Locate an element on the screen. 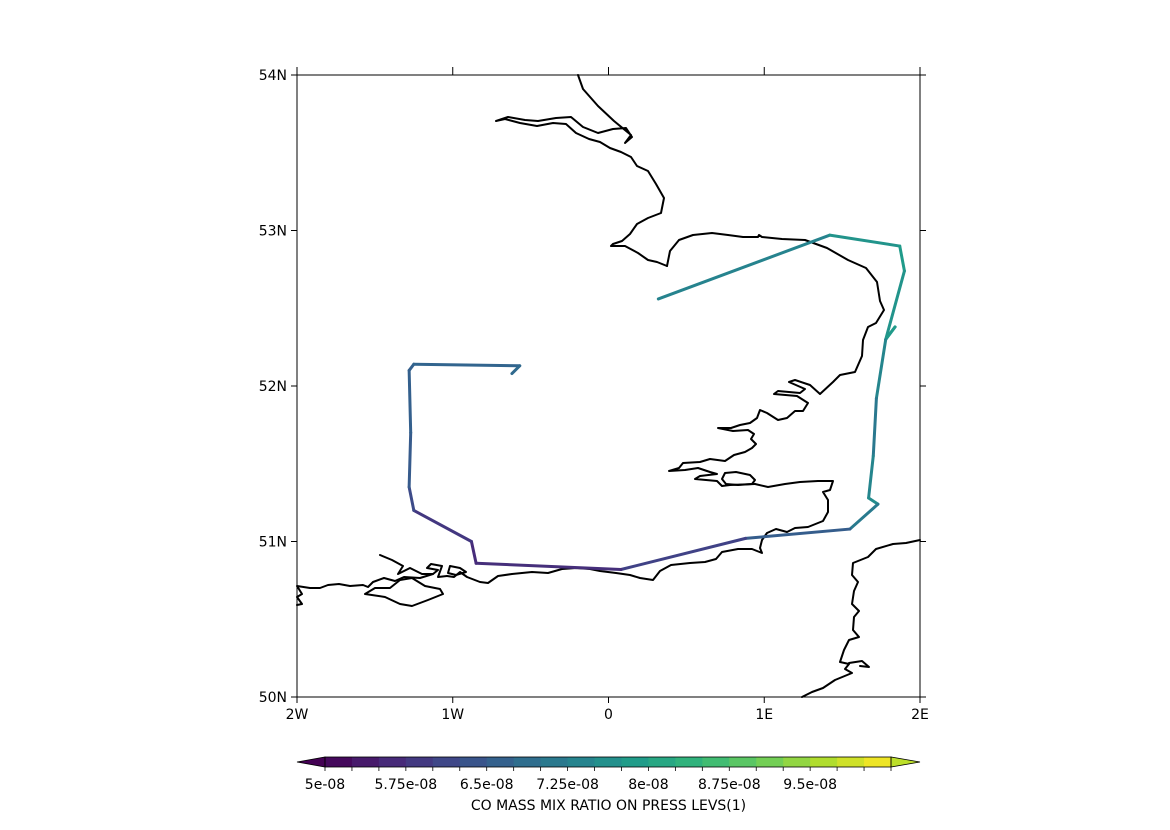  x-tick-label-3: 1E is located at coordinates (764, 715).